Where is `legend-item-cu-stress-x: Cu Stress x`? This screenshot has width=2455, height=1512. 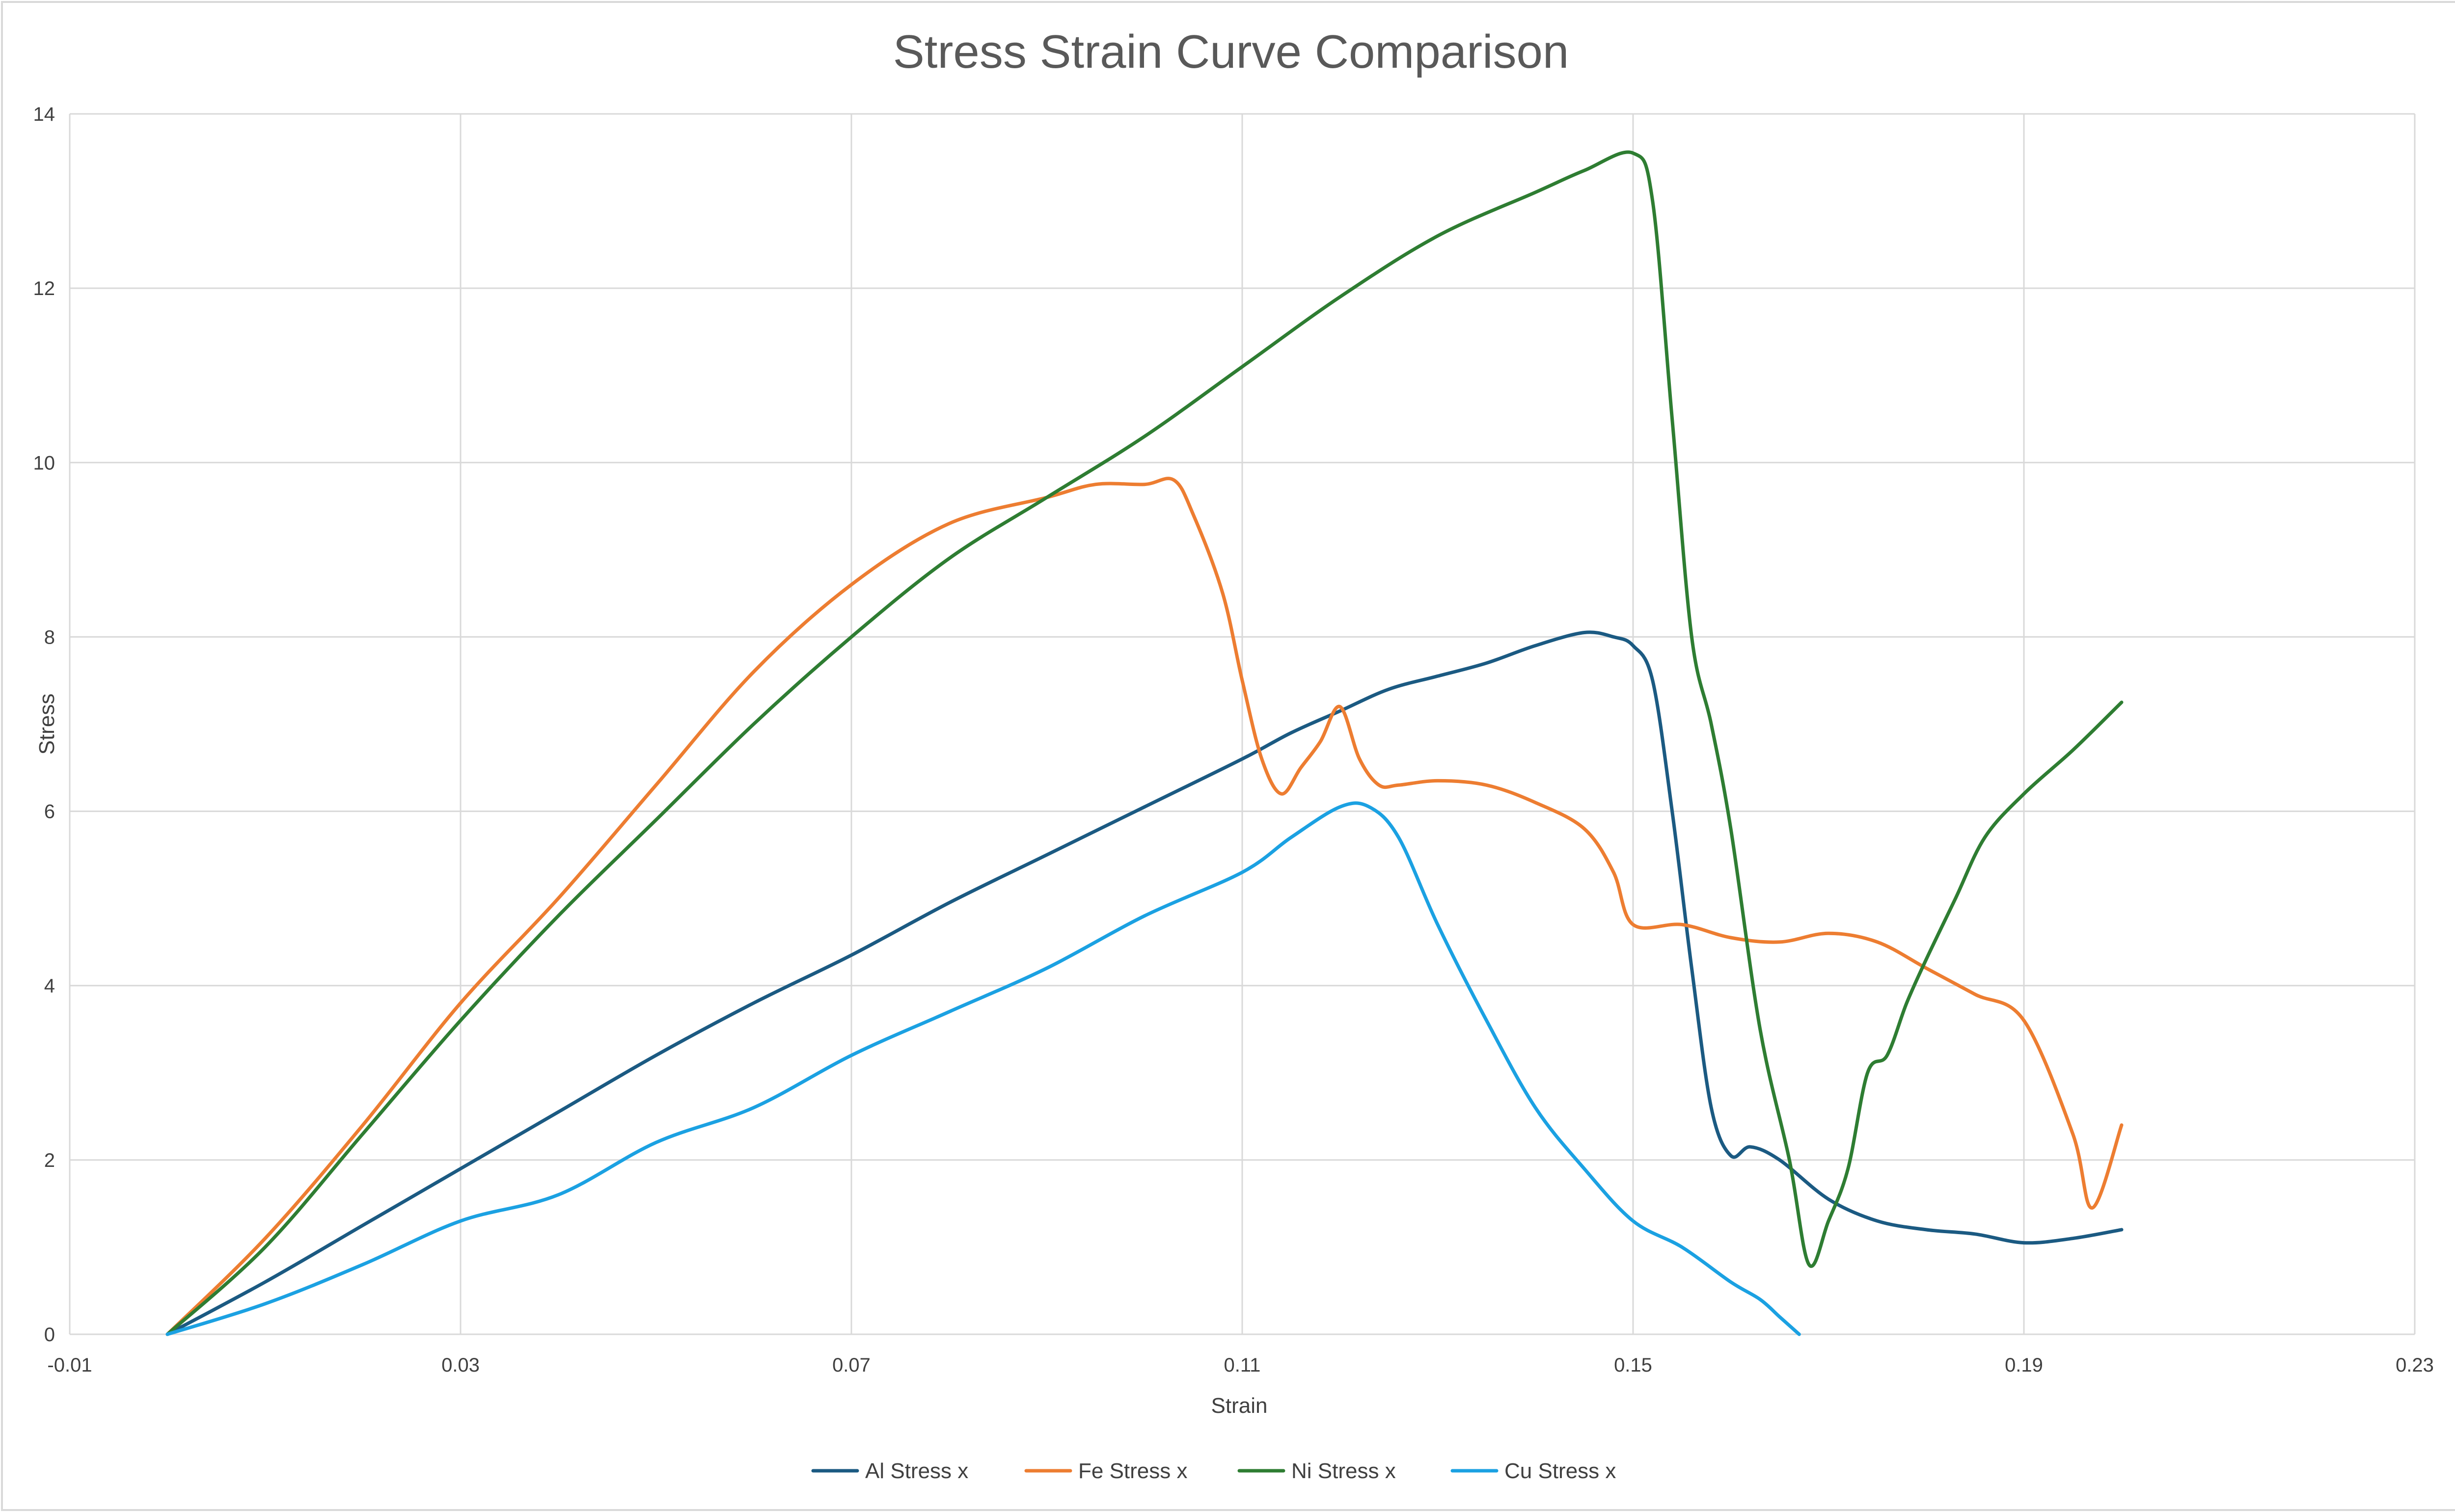
legend-item-cu-stress-x: Cu Stress x is located at coordinates (1533, 1471).